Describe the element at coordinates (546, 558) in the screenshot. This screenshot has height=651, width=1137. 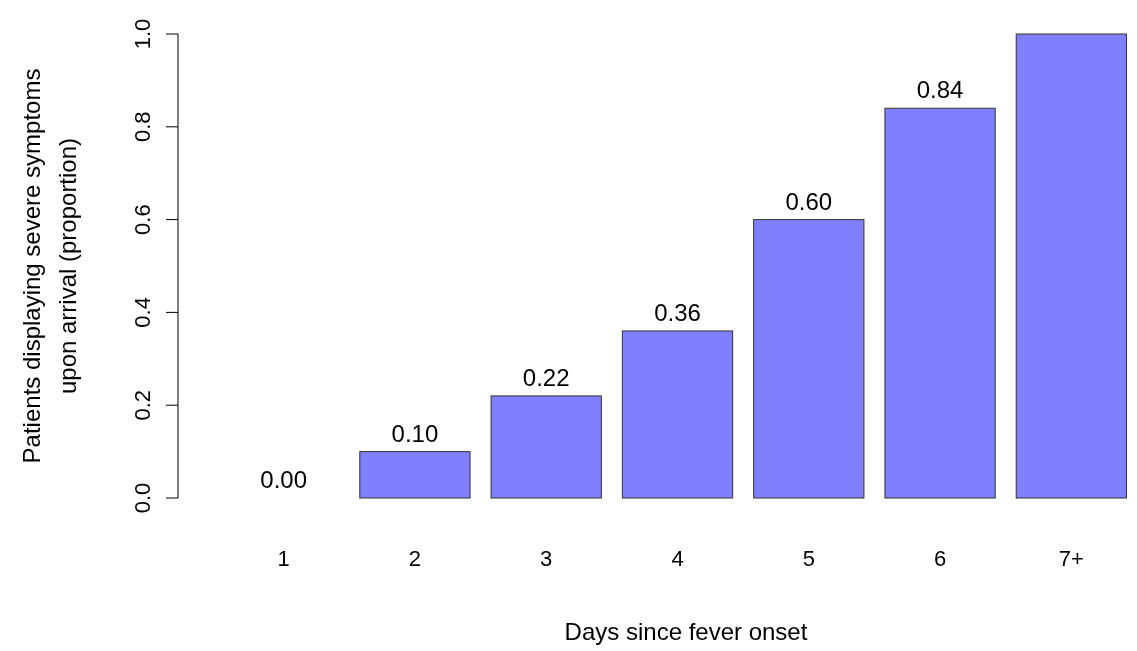
I see `x-tick-label: 3` at that location.